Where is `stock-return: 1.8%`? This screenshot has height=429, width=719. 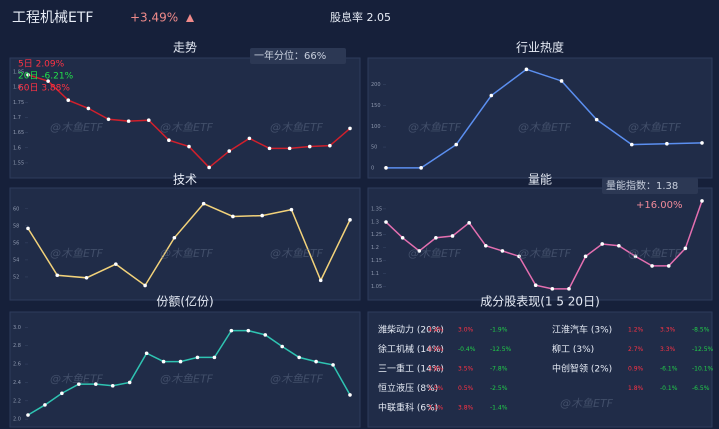 stock-return: 1.8% is located at coordinates (636, 388).